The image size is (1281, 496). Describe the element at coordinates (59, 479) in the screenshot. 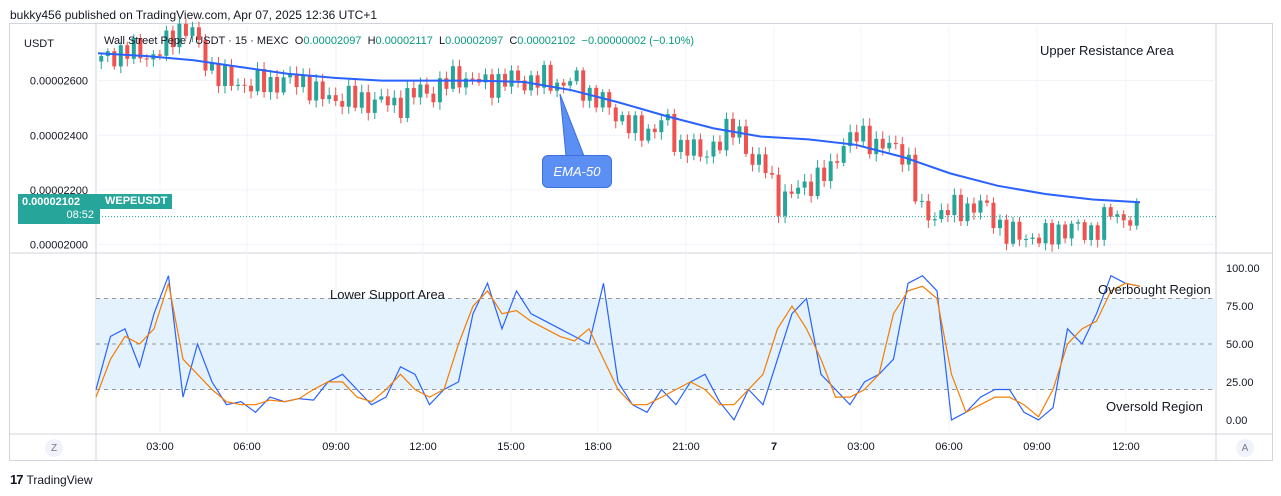

I see `tradingview-logo-text: TradingView` at that location.